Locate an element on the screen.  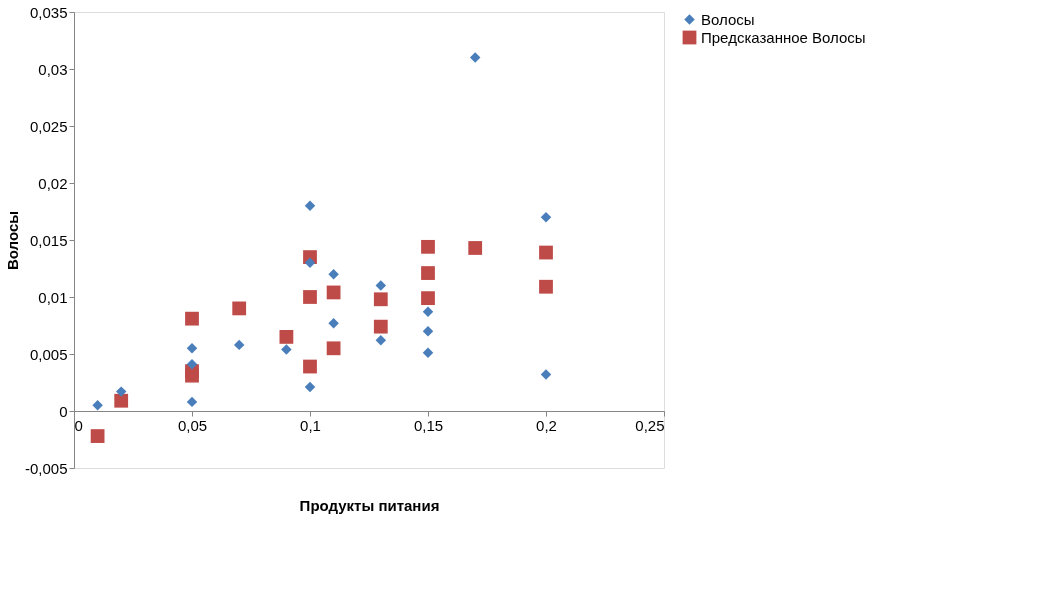
y-tick-label: 0,02 is located at coordinates (53, 183).